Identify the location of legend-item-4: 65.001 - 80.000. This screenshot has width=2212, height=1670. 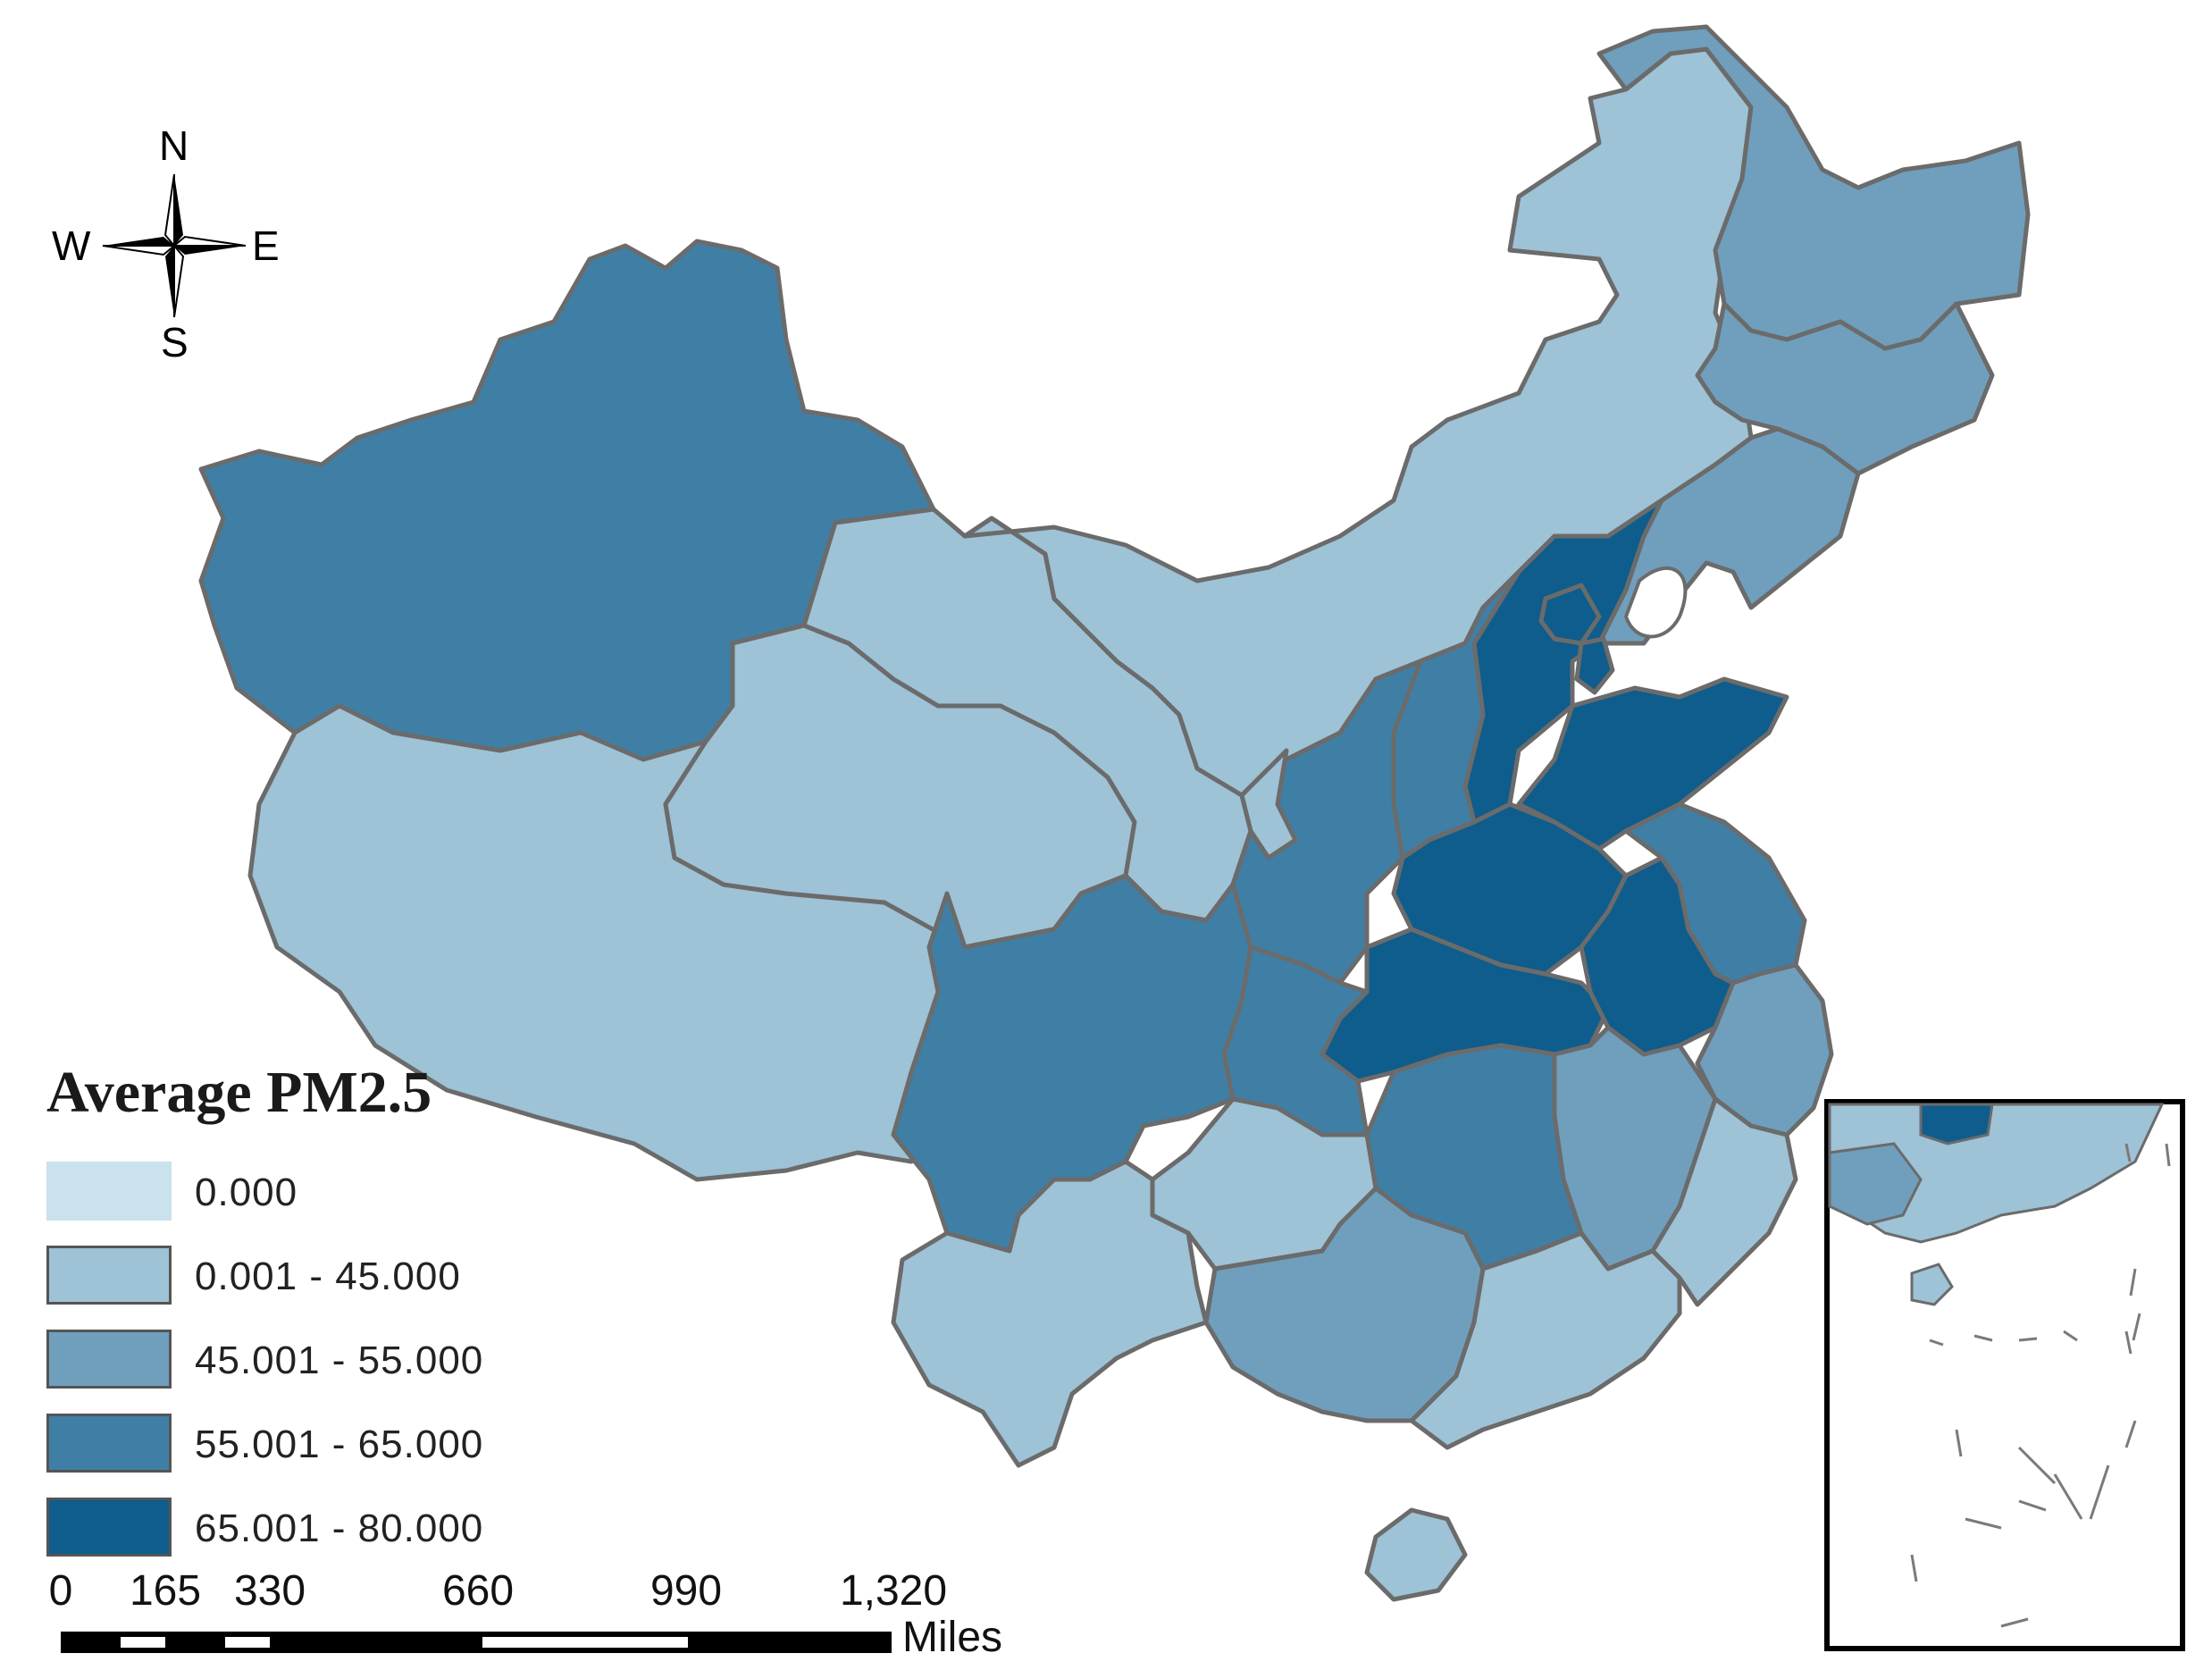
(297, 1529).